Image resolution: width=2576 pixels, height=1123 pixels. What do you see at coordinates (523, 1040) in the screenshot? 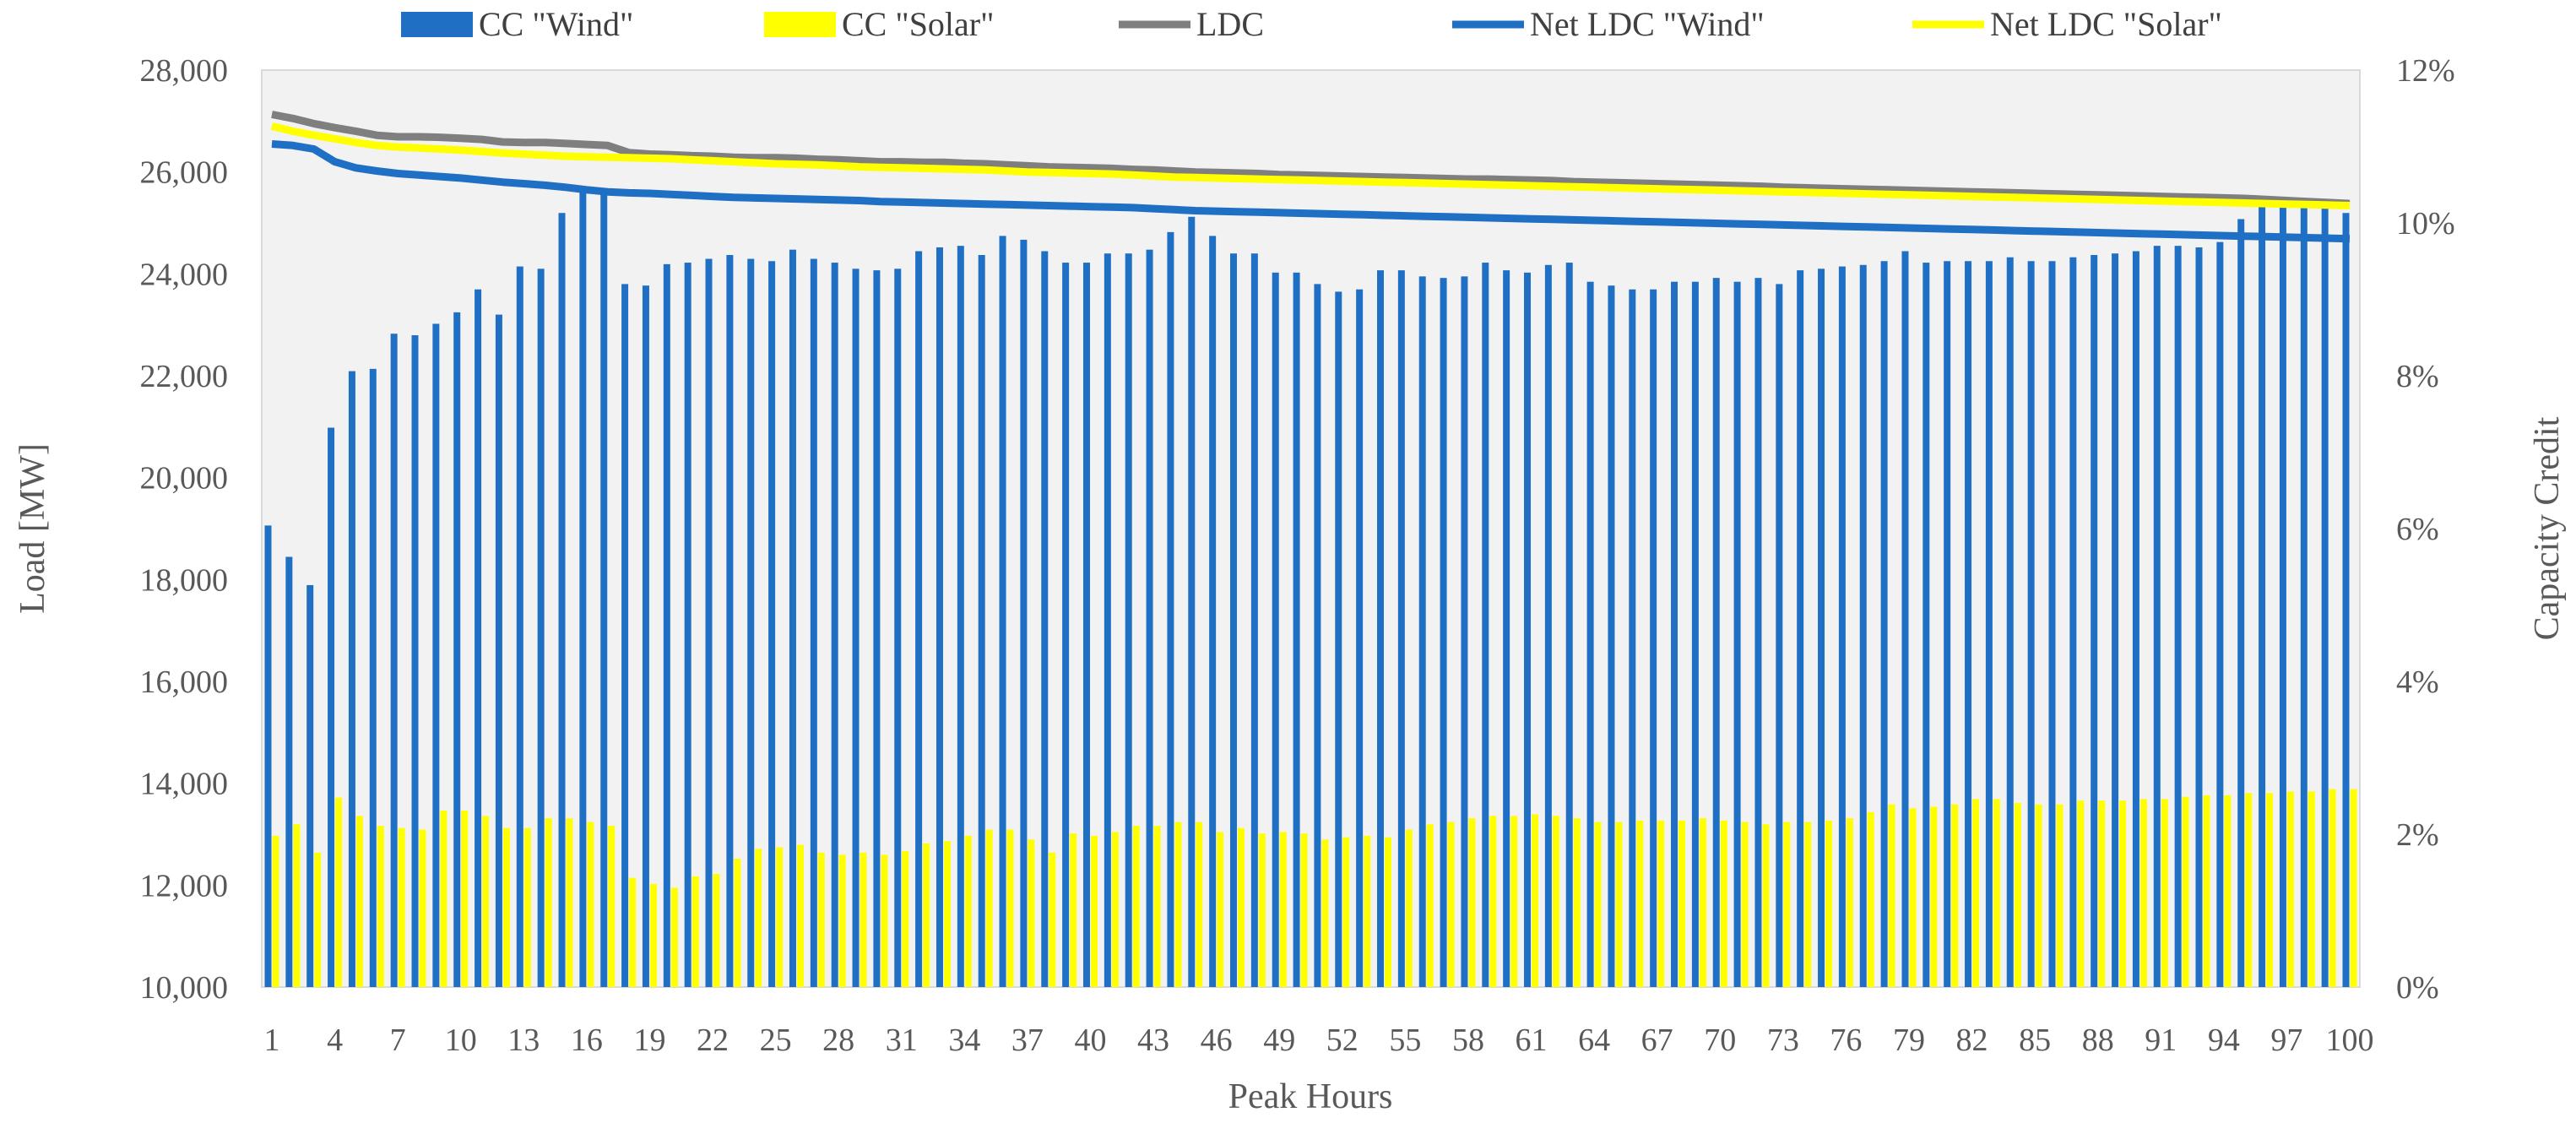
I see `x-tick-label: 13` at bounding box center [523, 1040].